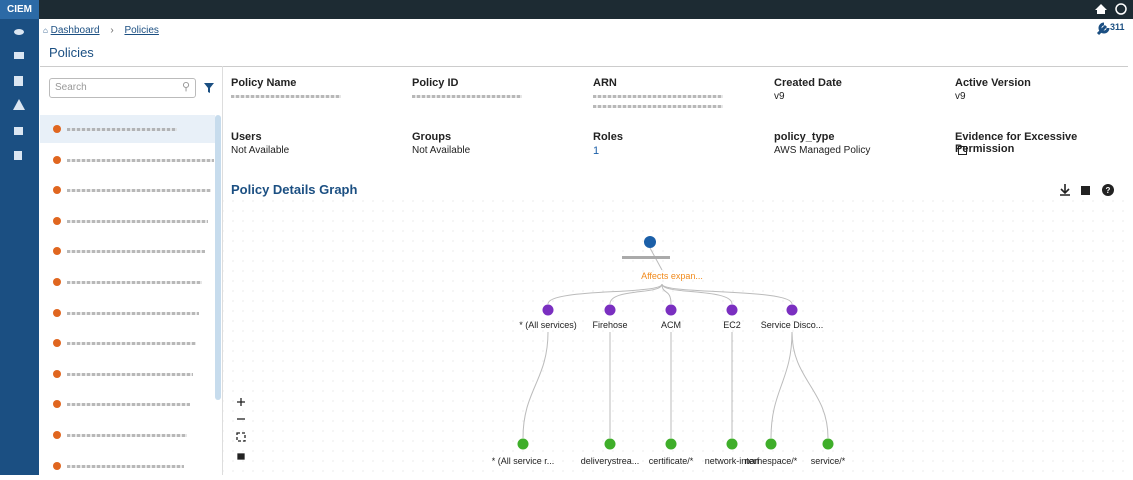  Describe the element at coordinates (18, 155) in the screenshot. I see `logout-icon` at that location.